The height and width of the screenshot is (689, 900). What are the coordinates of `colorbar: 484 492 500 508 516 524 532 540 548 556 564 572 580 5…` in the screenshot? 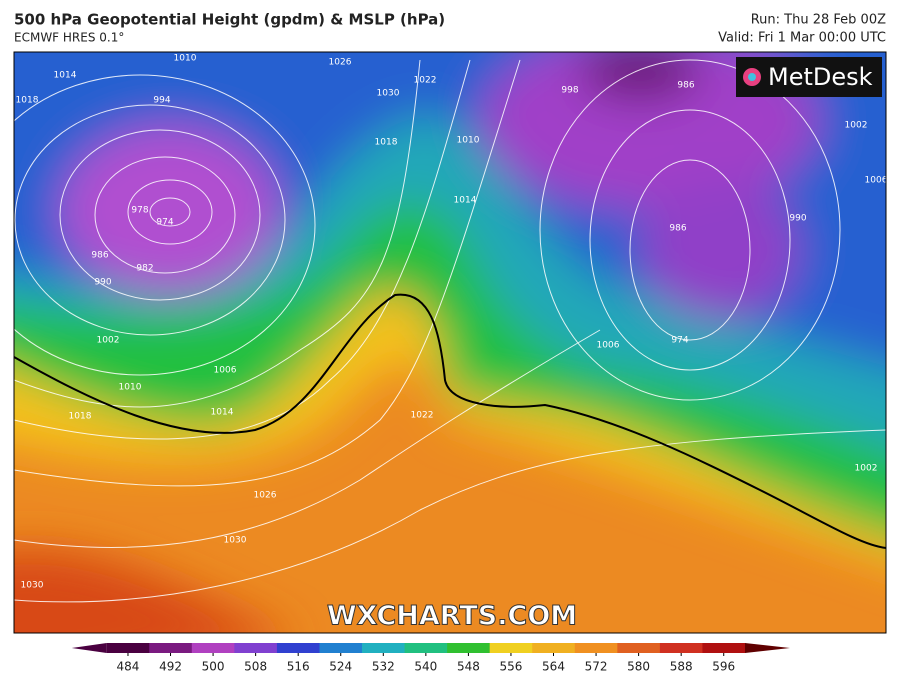 It's located at (430, 658).